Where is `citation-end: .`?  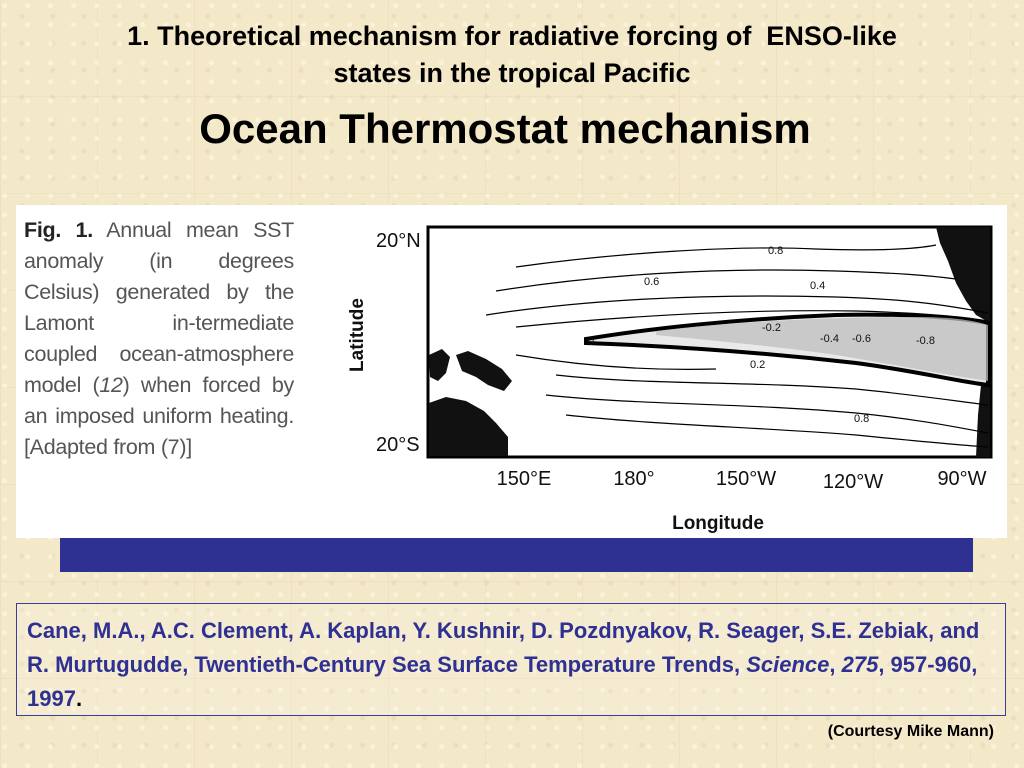
citation-end: . is located at coordinates (79, 698).